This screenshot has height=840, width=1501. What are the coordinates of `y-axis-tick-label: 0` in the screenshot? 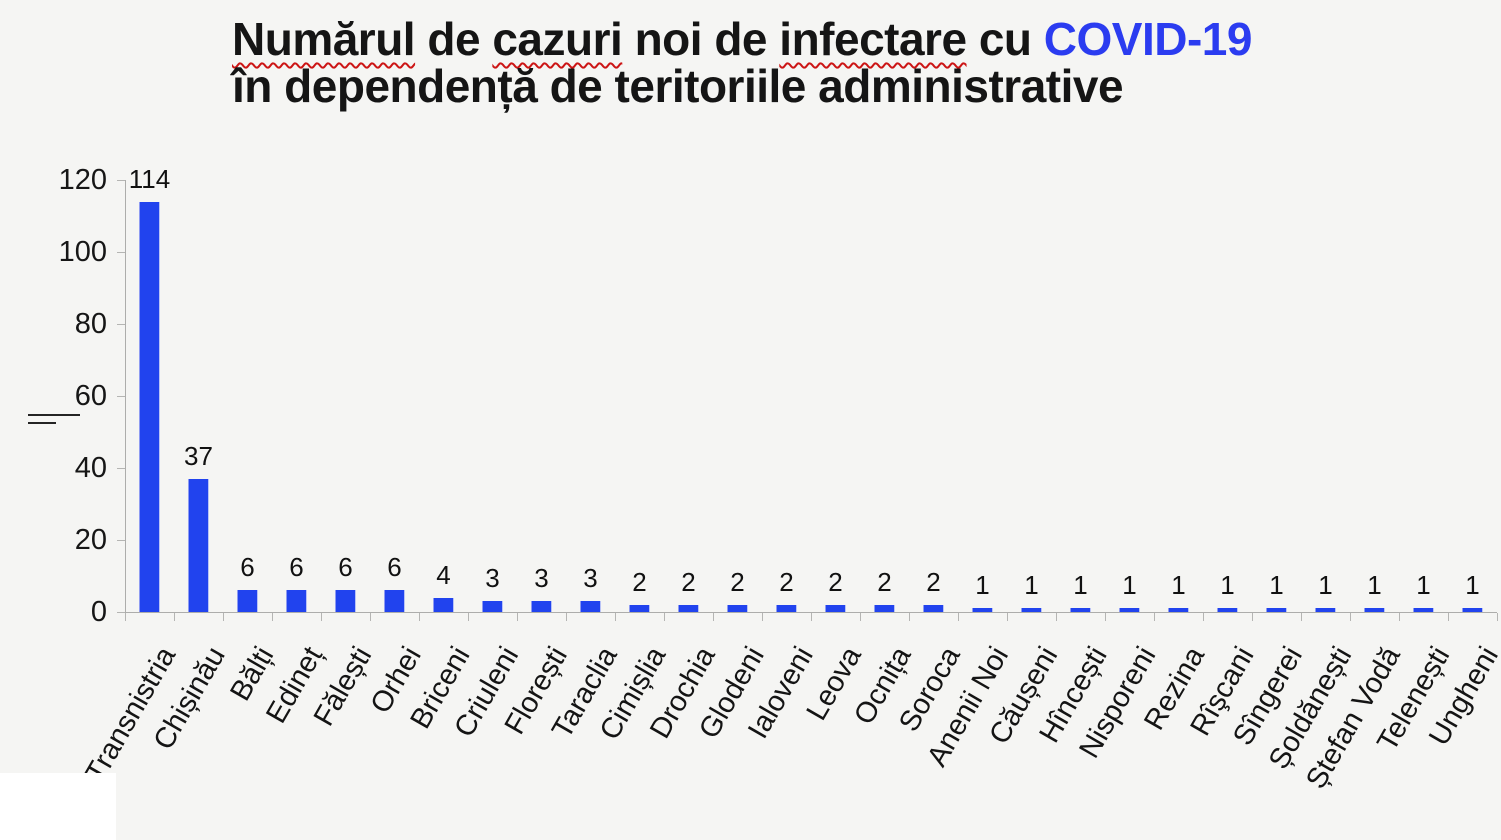 It's located at (98, 612).